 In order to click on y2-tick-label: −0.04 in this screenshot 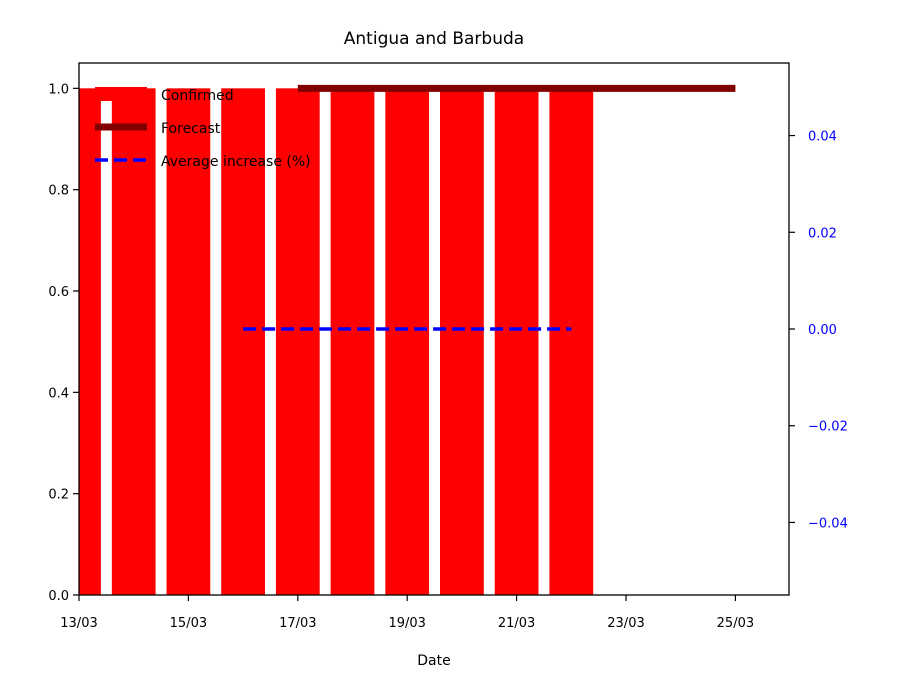, I will do `click(828, 523)`.